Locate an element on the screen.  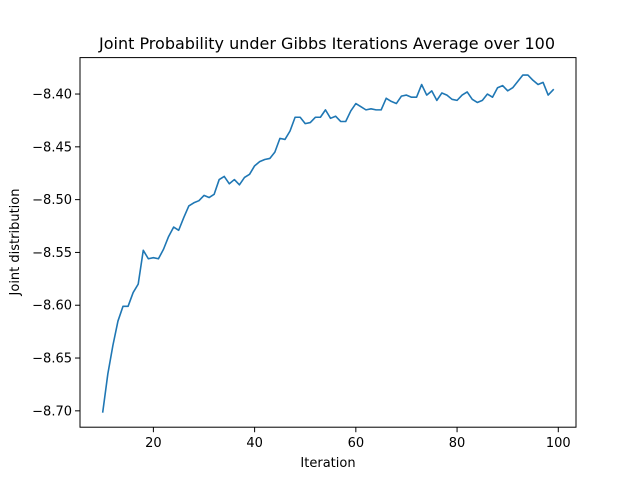
y-tick-label: −8.40 is located at coordinates (52, 95).